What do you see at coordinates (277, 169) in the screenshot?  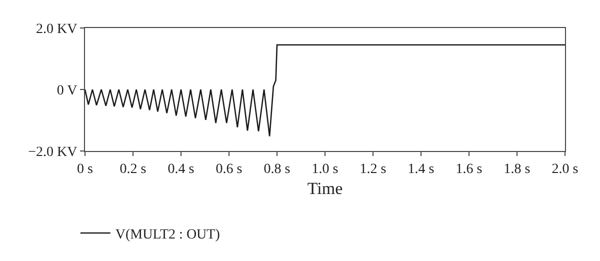 I see `x-tick-label: 0.8 s` at bounding box center [277, 169].